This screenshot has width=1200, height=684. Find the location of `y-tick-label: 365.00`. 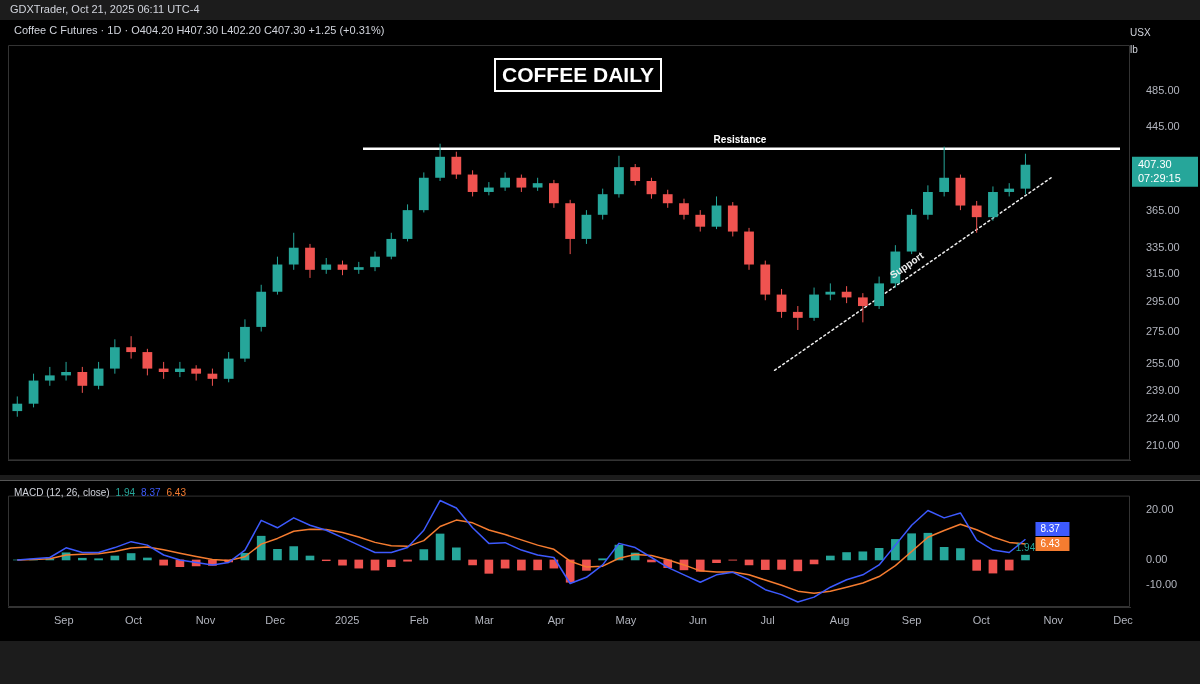

y-tick-label: 365.00 is located at coordinates (1163, 210).